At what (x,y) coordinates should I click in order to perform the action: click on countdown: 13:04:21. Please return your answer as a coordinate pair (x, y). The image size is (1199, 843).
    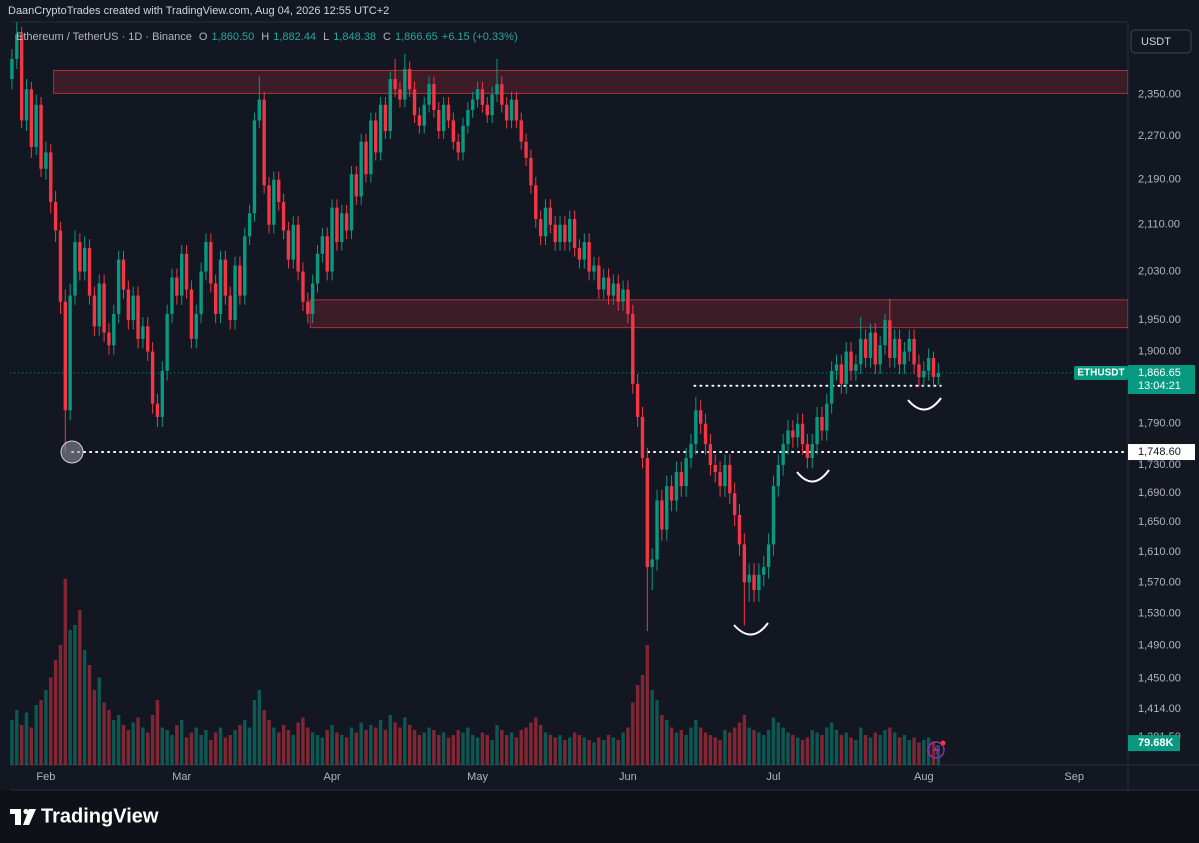
    Looking at the image, I should click on (1159, 386).